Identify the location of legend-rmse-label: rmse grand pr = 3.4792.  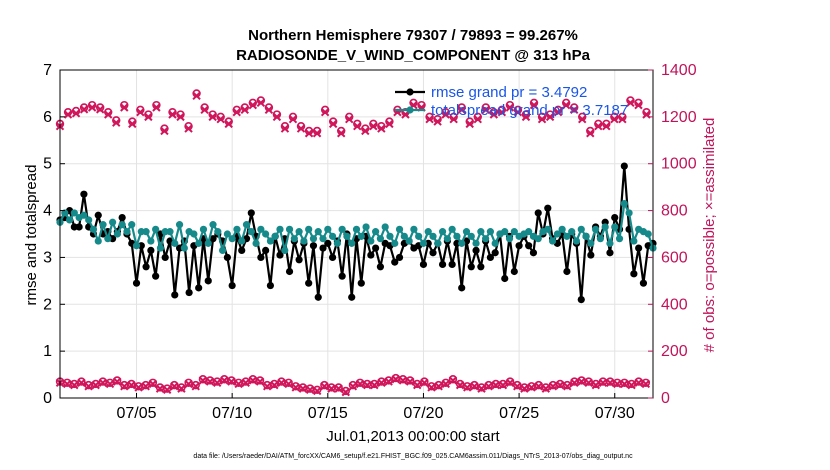
(509, 92).